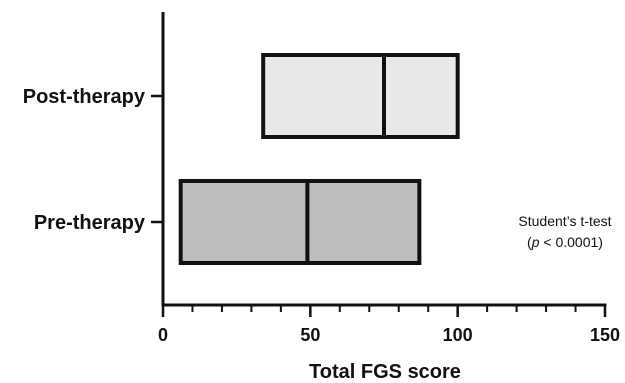 The image size is (625, 383). Describe the element at coordinates (163, 335) in the screenshot. I see `x-tick-label: 0` at that location.